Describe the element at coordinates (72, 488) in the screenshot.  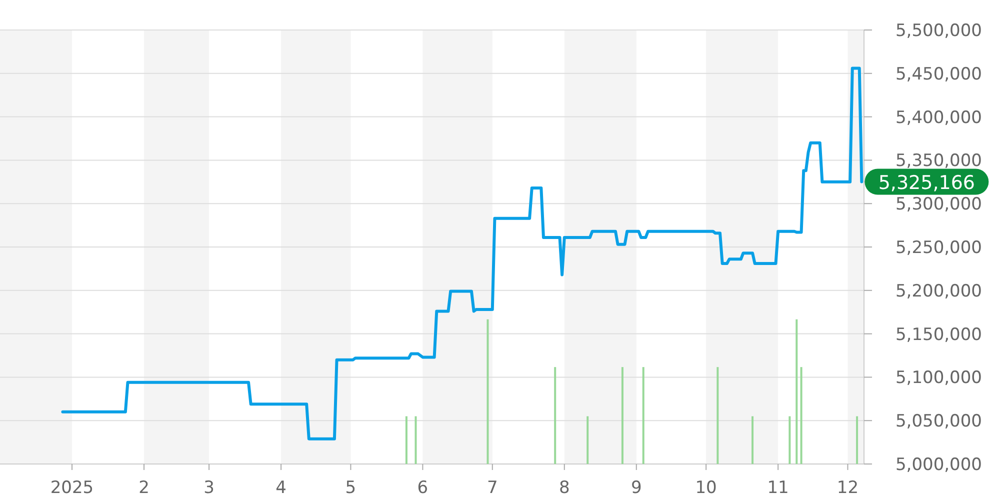
I see `x-tick-label: 2025` at that location.